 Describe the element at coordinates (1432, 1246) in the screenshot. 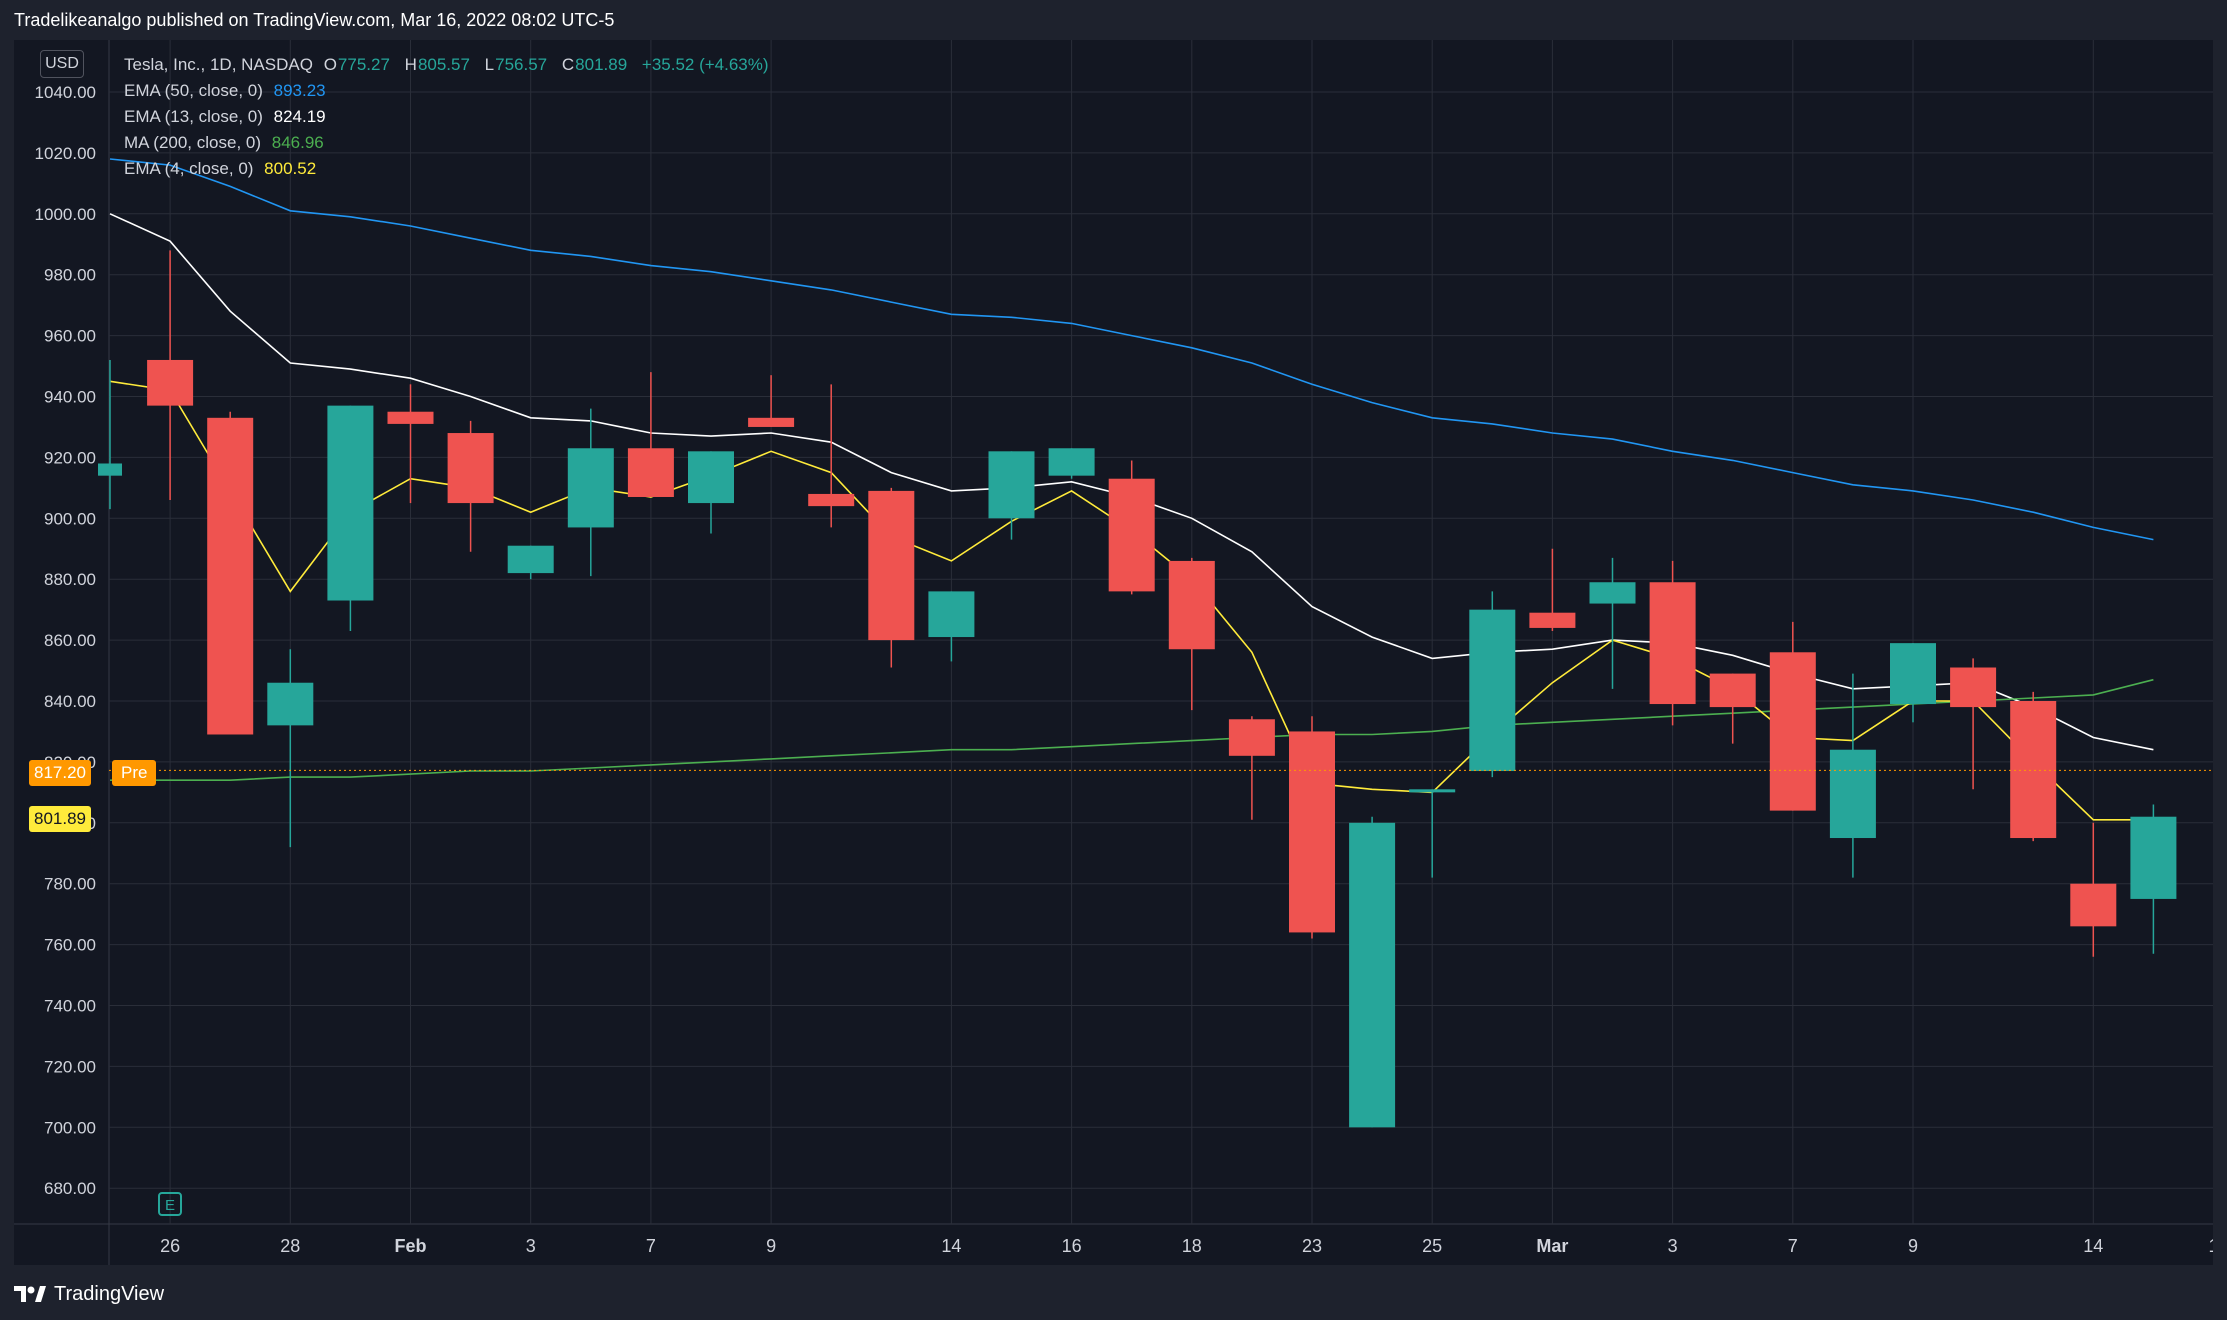

I see `x-tick-label: 25` at that location.